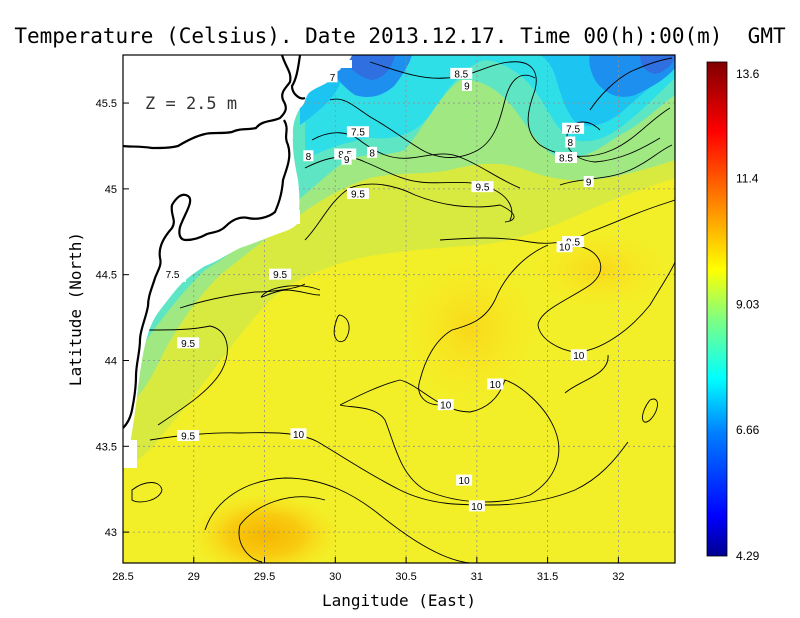  I want to click on y-tick-label: 45.5, so click(106, 104).